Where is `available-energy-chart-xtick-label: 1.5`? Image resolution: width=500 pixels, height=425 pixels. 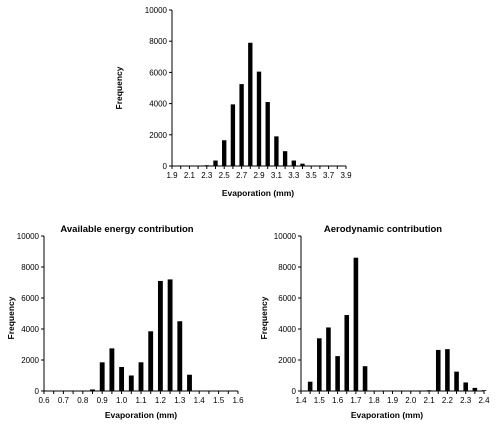 available-energy-chart-xtick-label: 1.5 is located at coordinates (219, 400).